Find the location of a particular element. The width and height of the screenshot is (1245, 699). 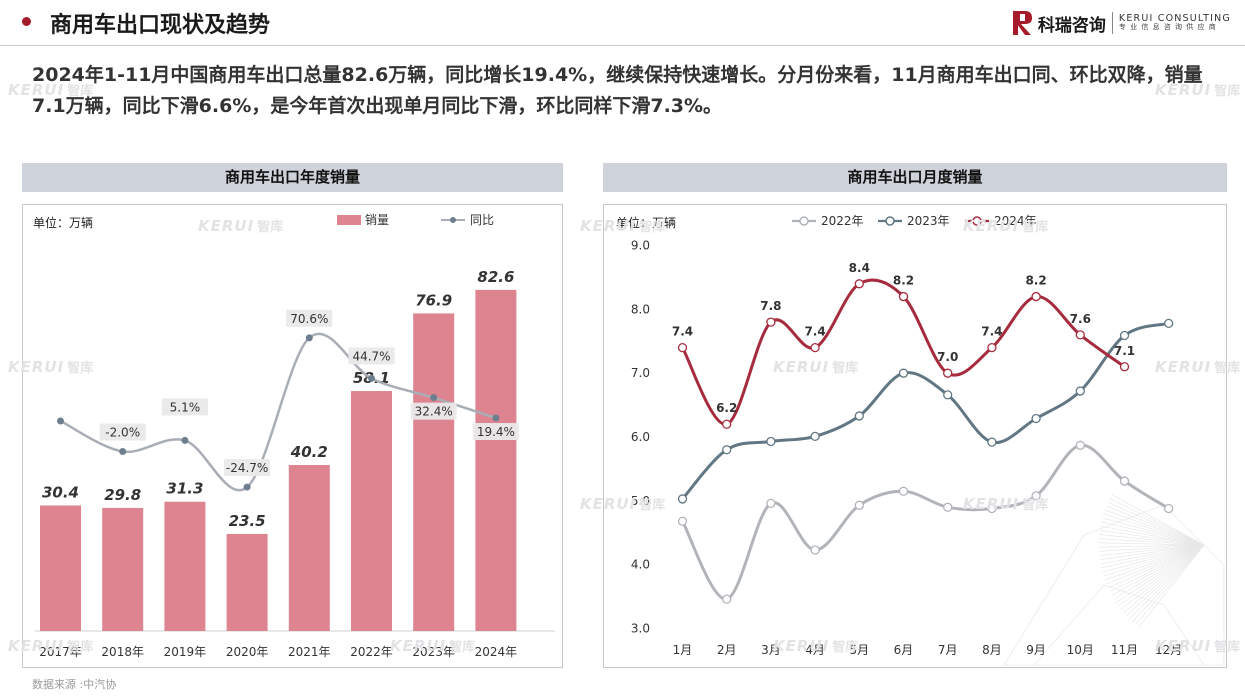

brand-name-cn: 科瑞咨询 is located at coordinates (1071, 25).